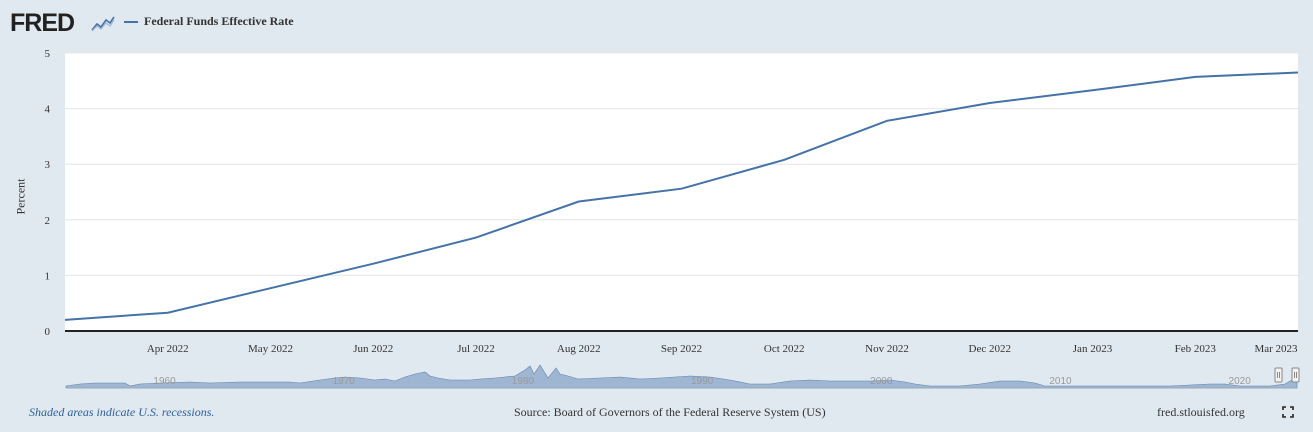  I want to click on site-link: fred.stlouisfed.org, so click(1201, 412).